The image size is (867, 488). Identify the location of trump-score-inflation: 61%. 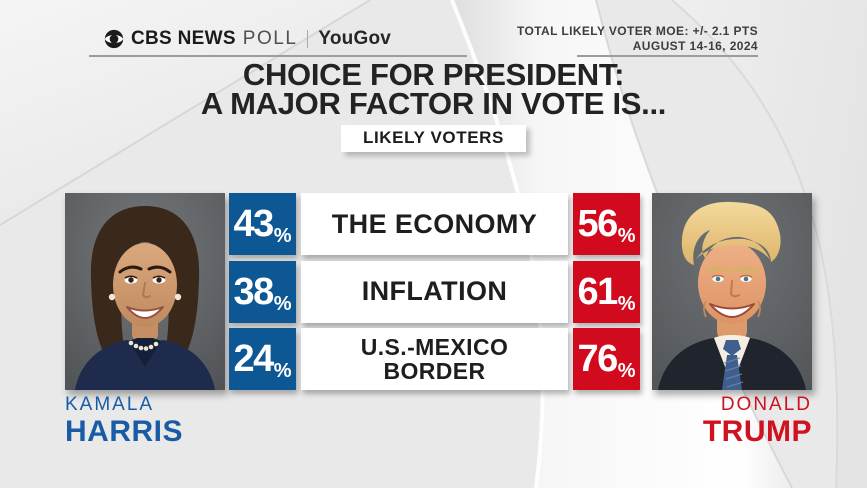
(606, 291).